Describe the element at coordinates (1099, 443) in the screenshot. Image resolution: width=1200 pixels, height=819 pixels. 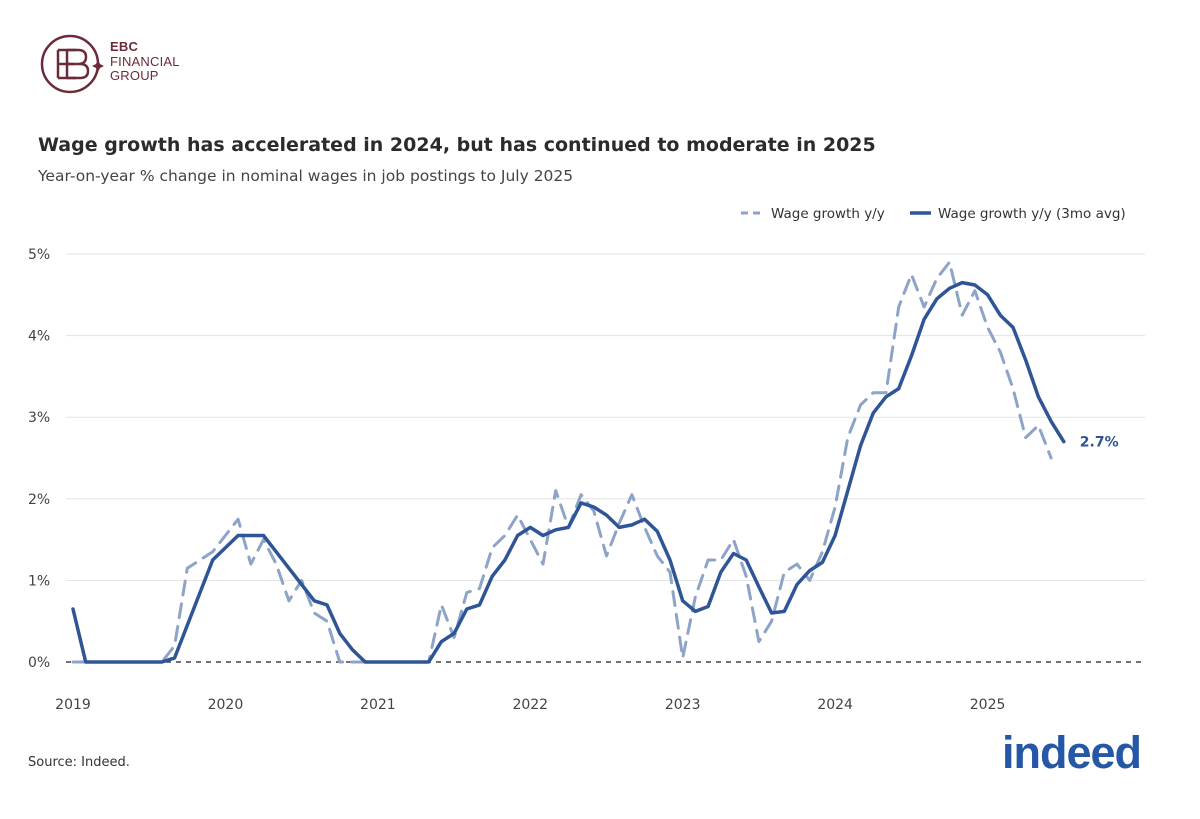
I see `end-value-label: 2.7%` at that location.